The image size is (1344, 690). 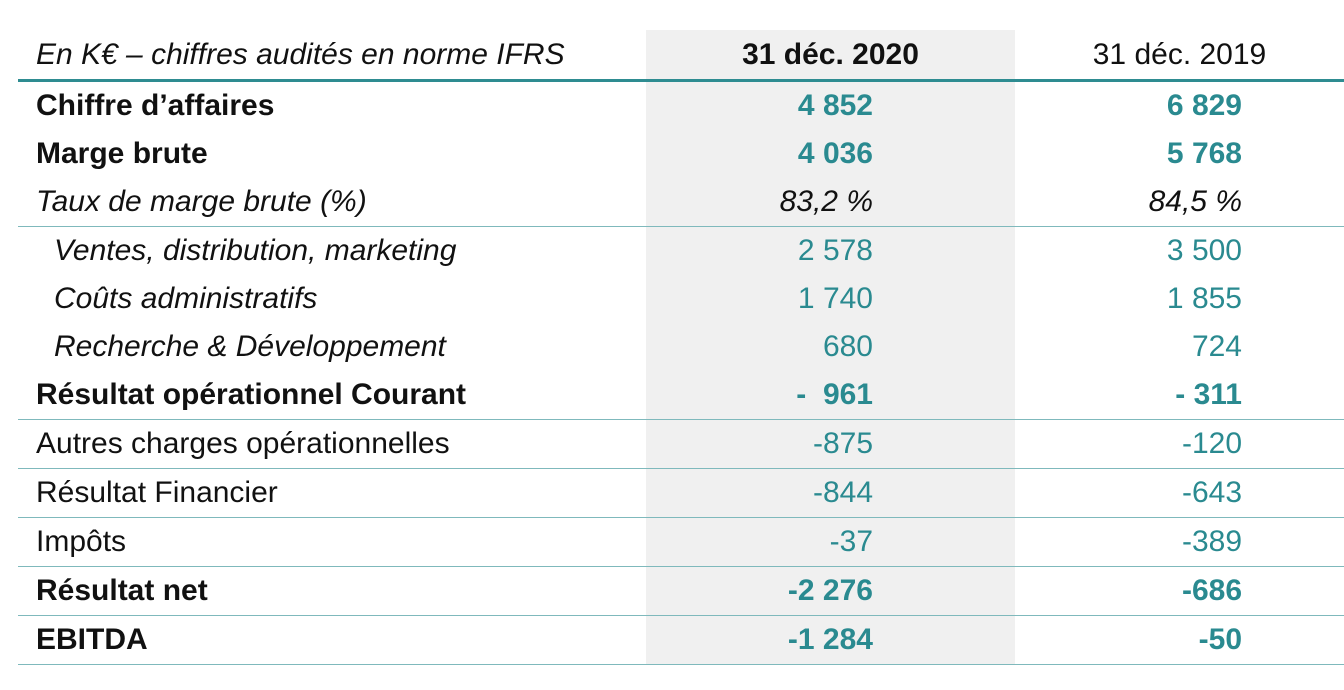 I want to click on header-2019: 31 déc. 2019, so click(x=1179, y=56).